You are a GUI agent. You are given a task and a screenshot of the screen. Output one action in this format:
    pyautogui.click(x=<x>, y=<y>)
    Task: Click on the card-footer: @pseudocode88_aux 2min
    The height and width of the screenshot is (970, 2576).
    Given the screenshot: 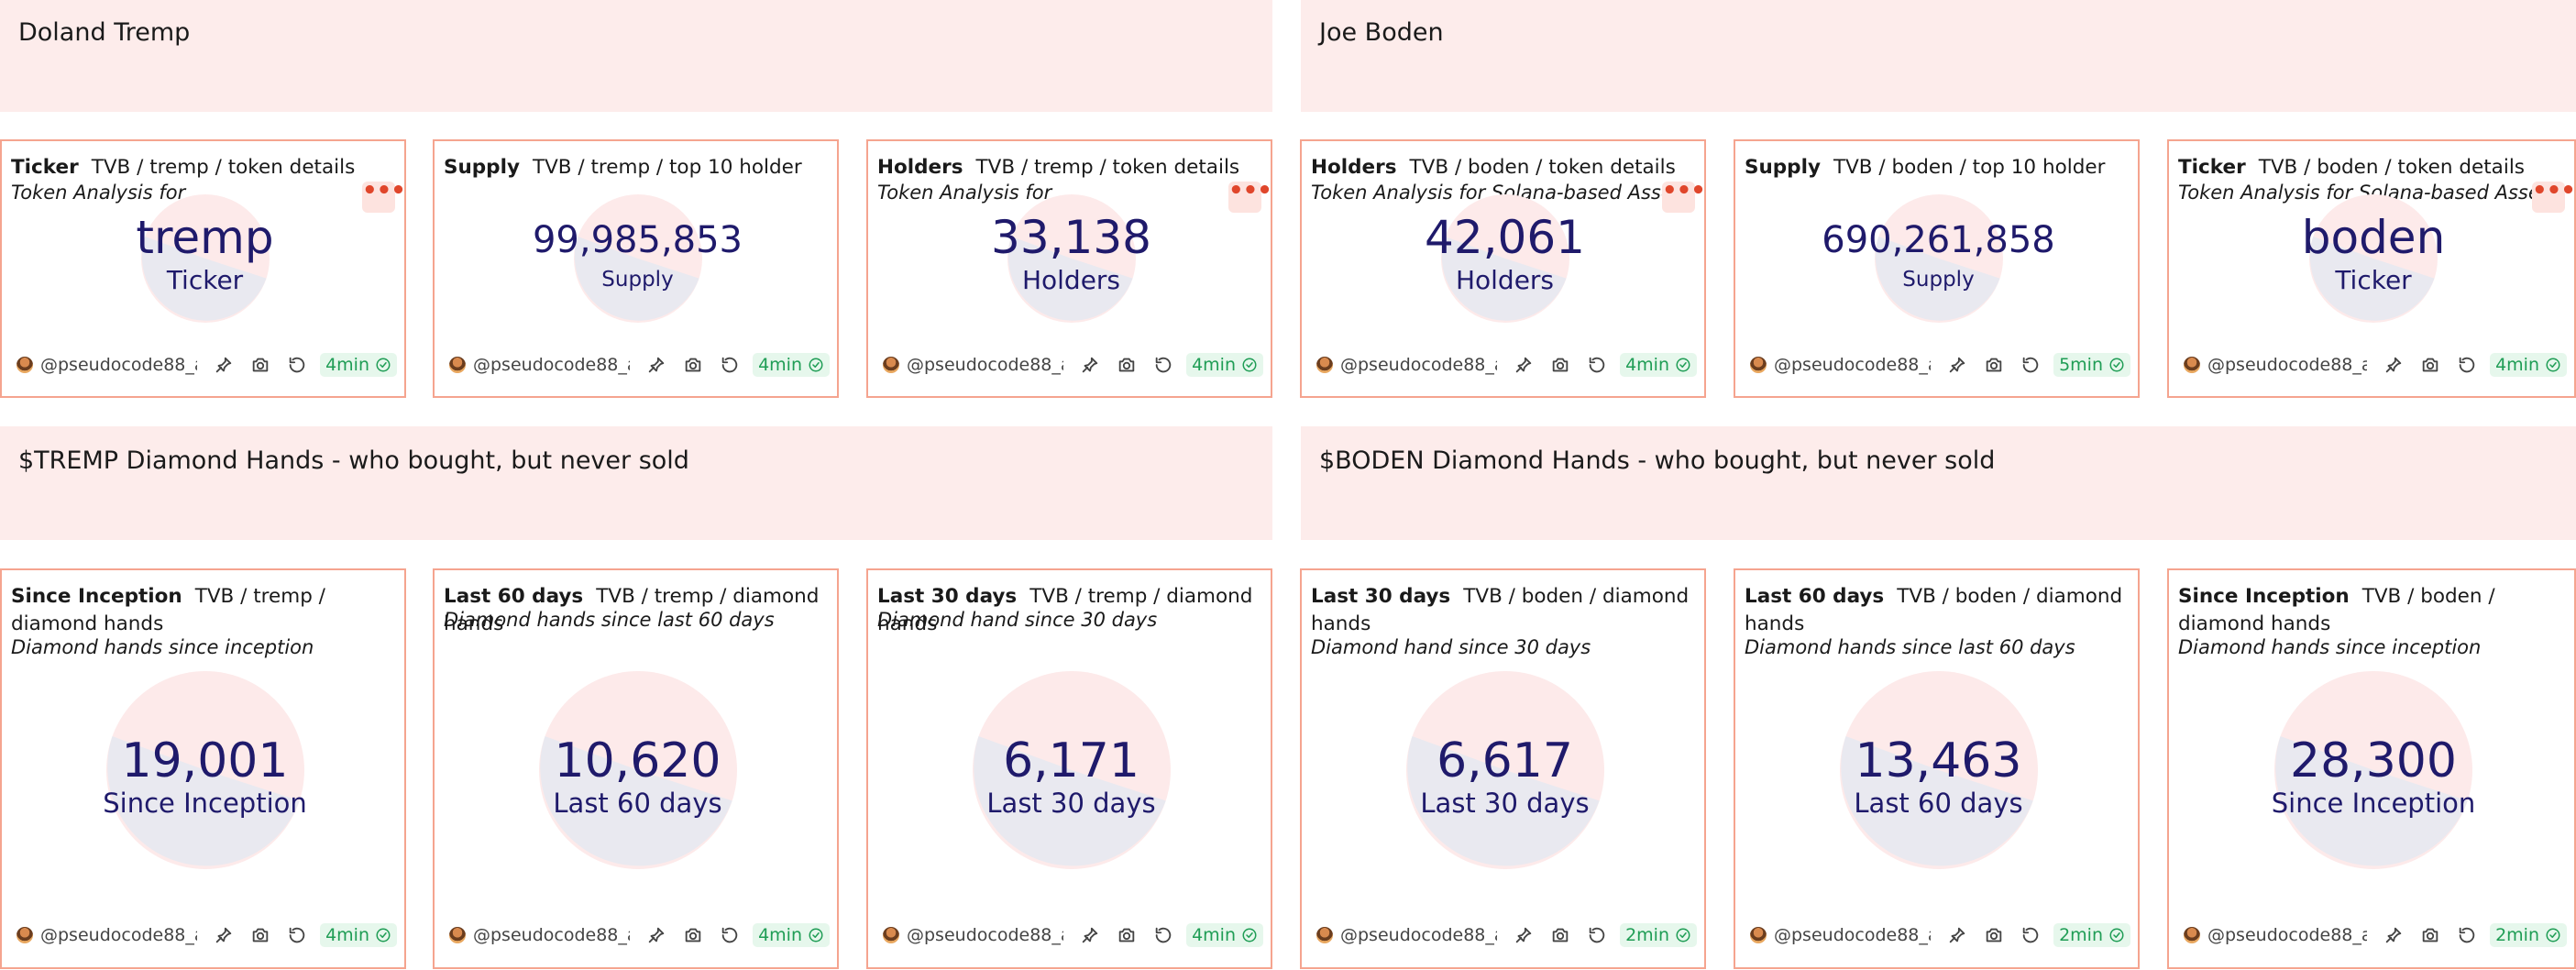 What is the action you would take?
    pyautogui.click(x=2375, y=935)
    